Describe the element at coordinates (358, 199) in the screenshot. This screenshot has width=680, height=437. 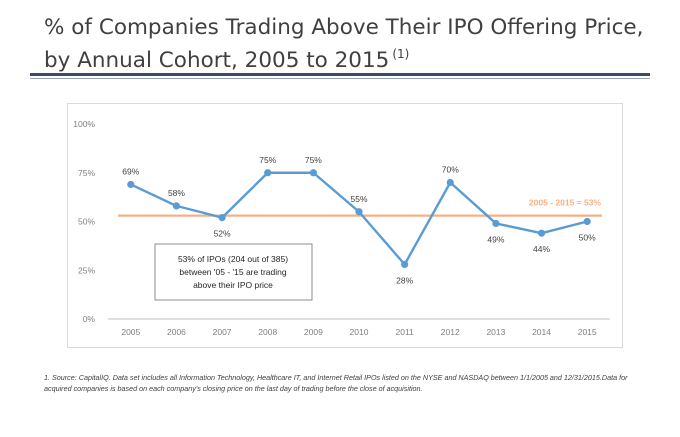
I see `data-label: 55%` at that location.